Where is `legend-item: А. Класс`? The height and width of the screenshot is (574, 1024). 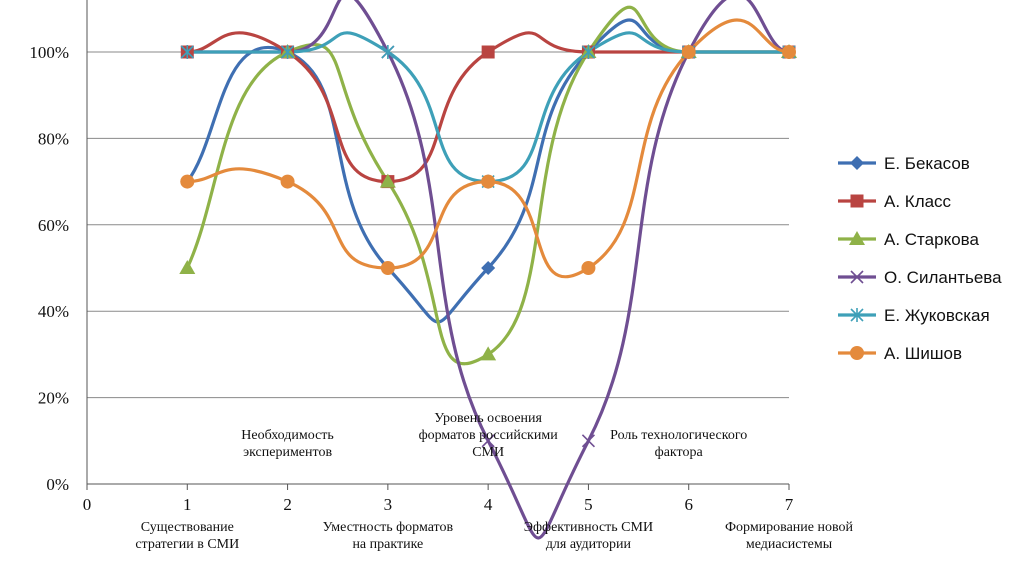 legend-item: А. Класс is located at coordinates (895, 201).